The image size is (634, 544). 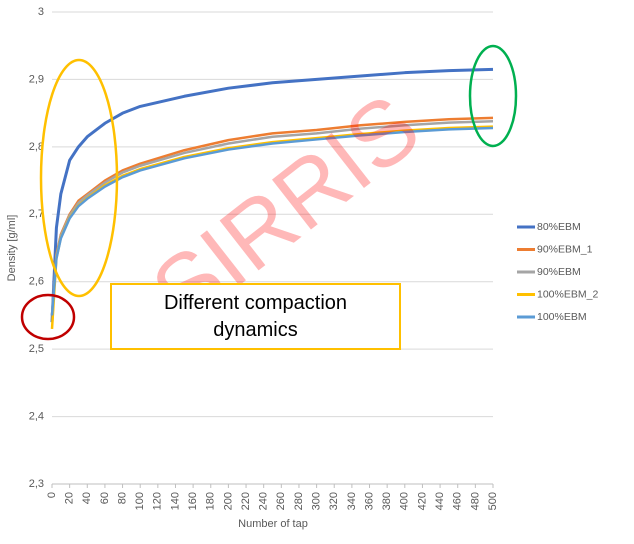 What do you see at coordinates (246, 501) in the screenshot?
I see `x-tick-label: 220` at bounding box center [246, 501].